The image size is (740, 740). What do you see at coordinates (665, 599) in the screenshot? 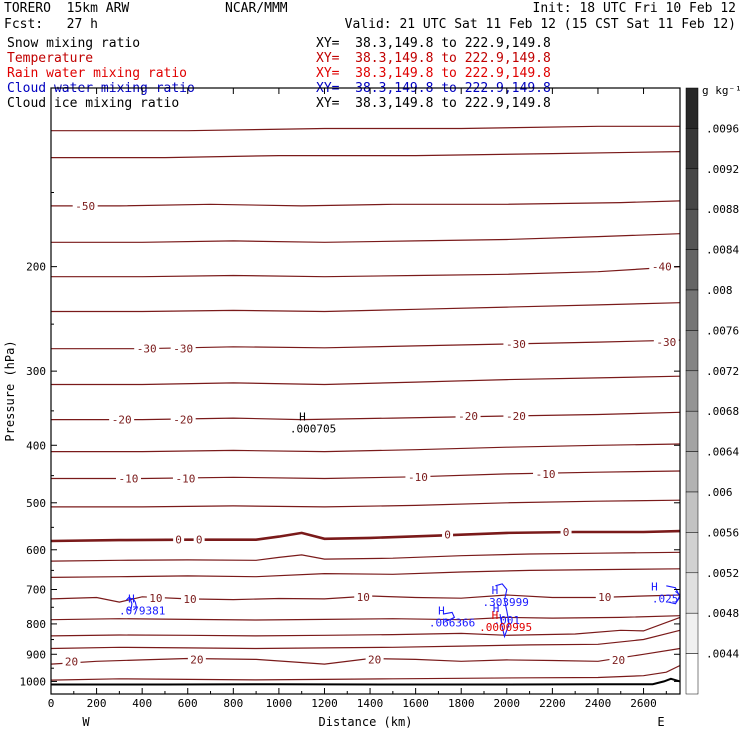
I see `max-value: .025` at bounding box center [665, 599].